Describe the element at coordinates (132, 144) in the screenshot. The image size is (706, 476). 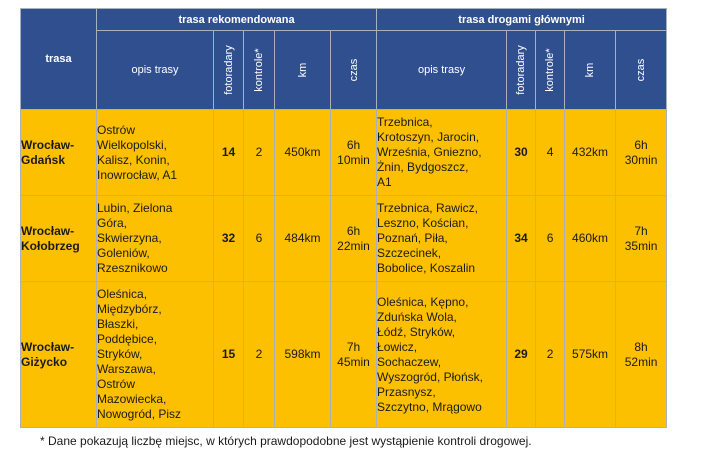
I see `opis-trasy-line: Wielkopolski,` at that location.